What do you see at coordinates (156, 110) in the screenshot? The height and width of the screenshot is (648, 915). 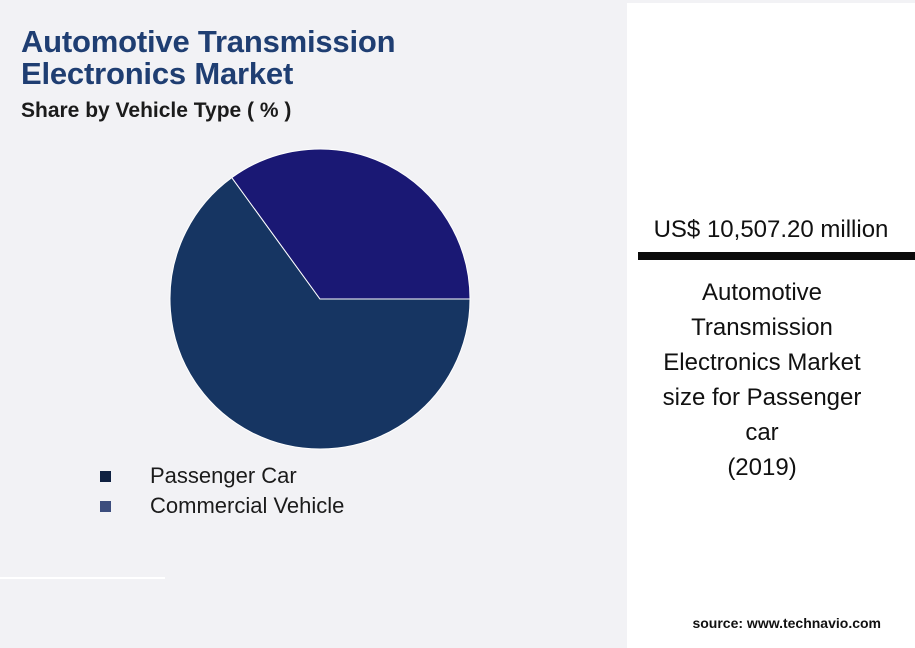 I see `chart-subtitle: Share by Vehicle Type ( % )` at bounding box center [156, 110].